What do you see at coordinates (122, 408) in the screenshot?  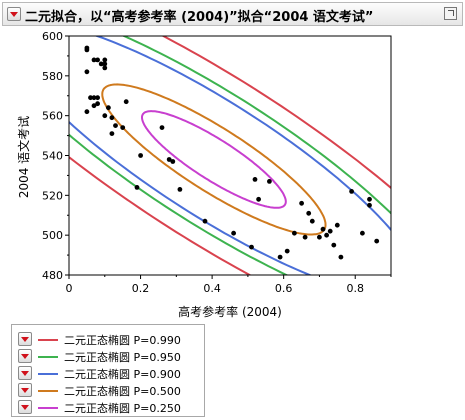 I see `legend-label: 二元正态椭圆 P=0.250` at bounding box center [122, 408].